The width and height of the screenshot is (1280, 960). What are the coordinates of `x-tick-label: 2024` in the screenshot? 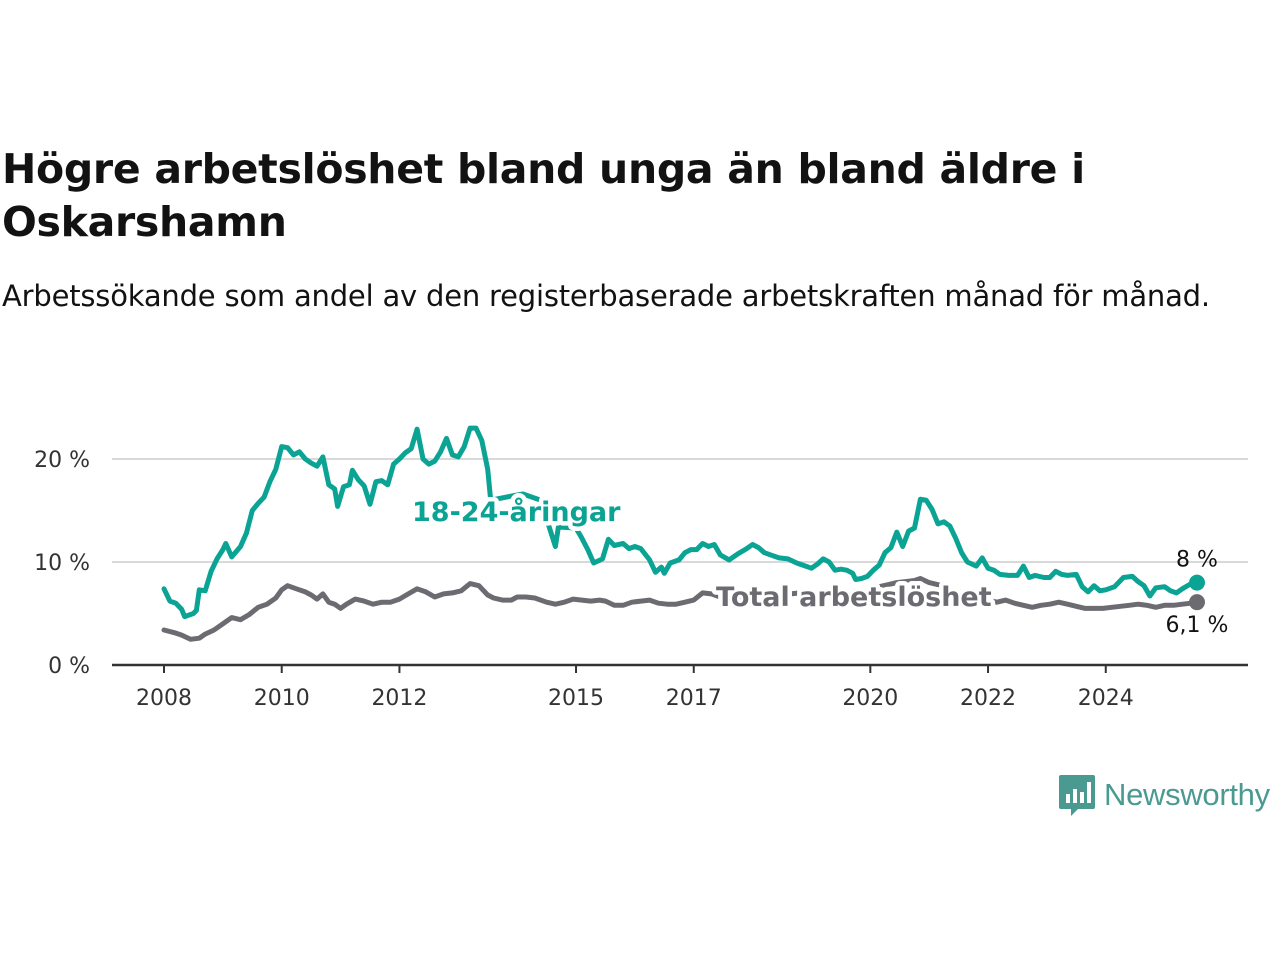 It's located at (1106, 698).